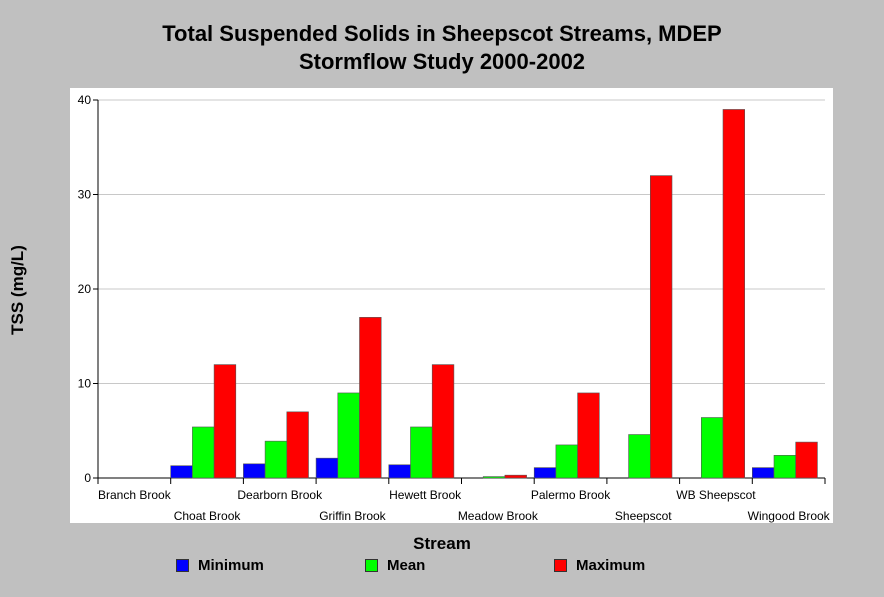 Image resolution: width=884 pixels, height=597 pixels. Describe the element at coordinates (182, 565) in the screenshot. I see `legend-swatch-minimum` at that location.